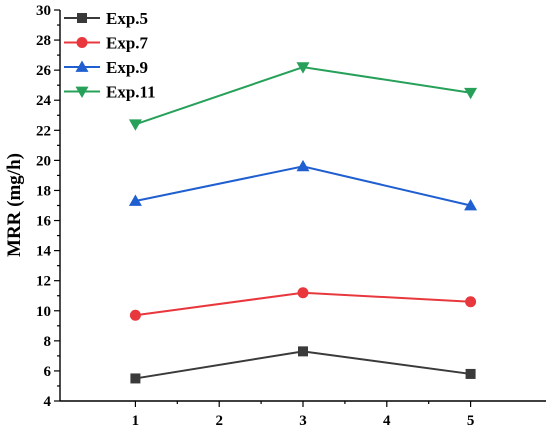 Image resolution: width=550 pixels, height=432 pixels. I want to click on y-tick-label: 4, so click(48, 402).